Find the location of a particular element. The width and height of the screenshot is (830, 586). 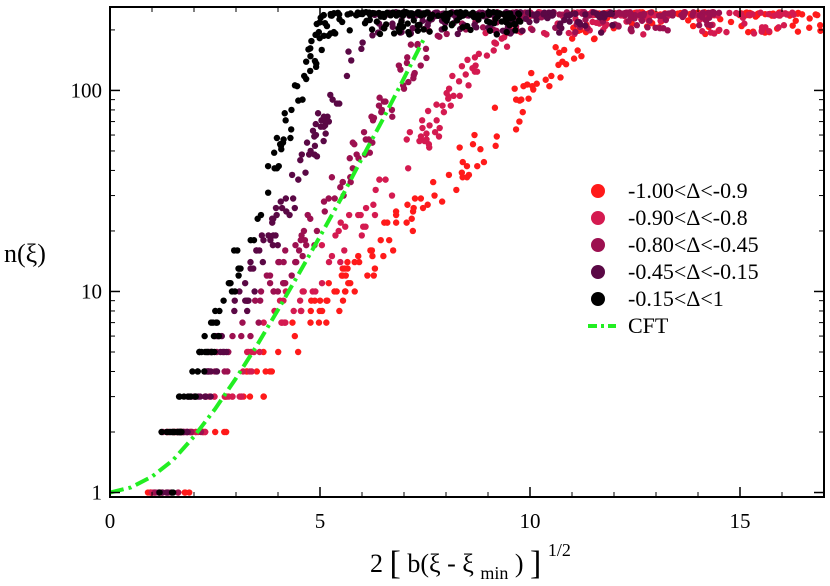

x-tick-label: 0 is located at coordinates (110, 521).